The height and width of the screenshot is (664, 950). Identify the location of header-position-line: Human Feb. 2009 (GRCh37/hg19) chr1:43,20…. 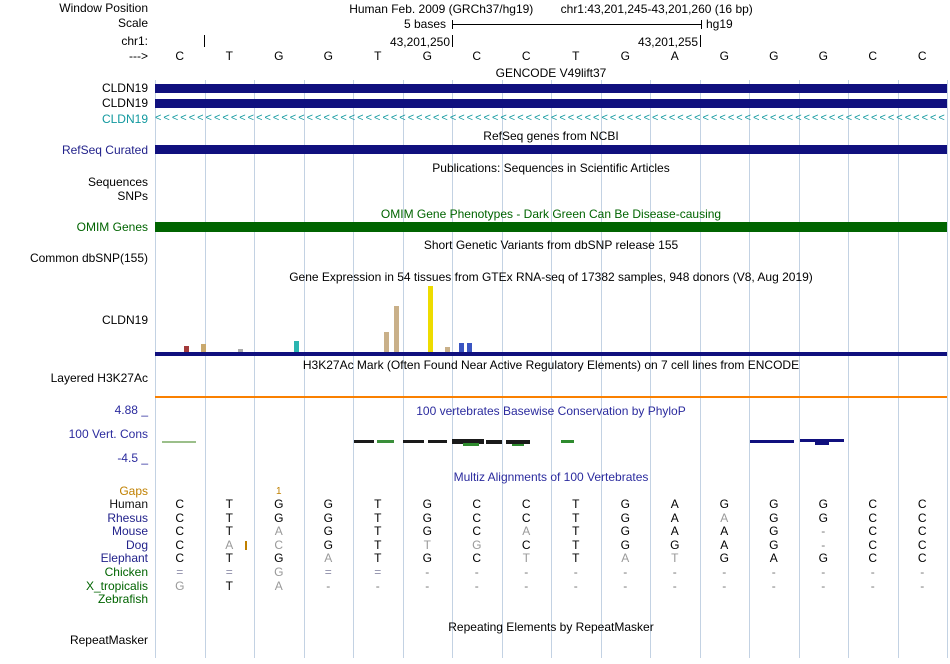
(551, 9).